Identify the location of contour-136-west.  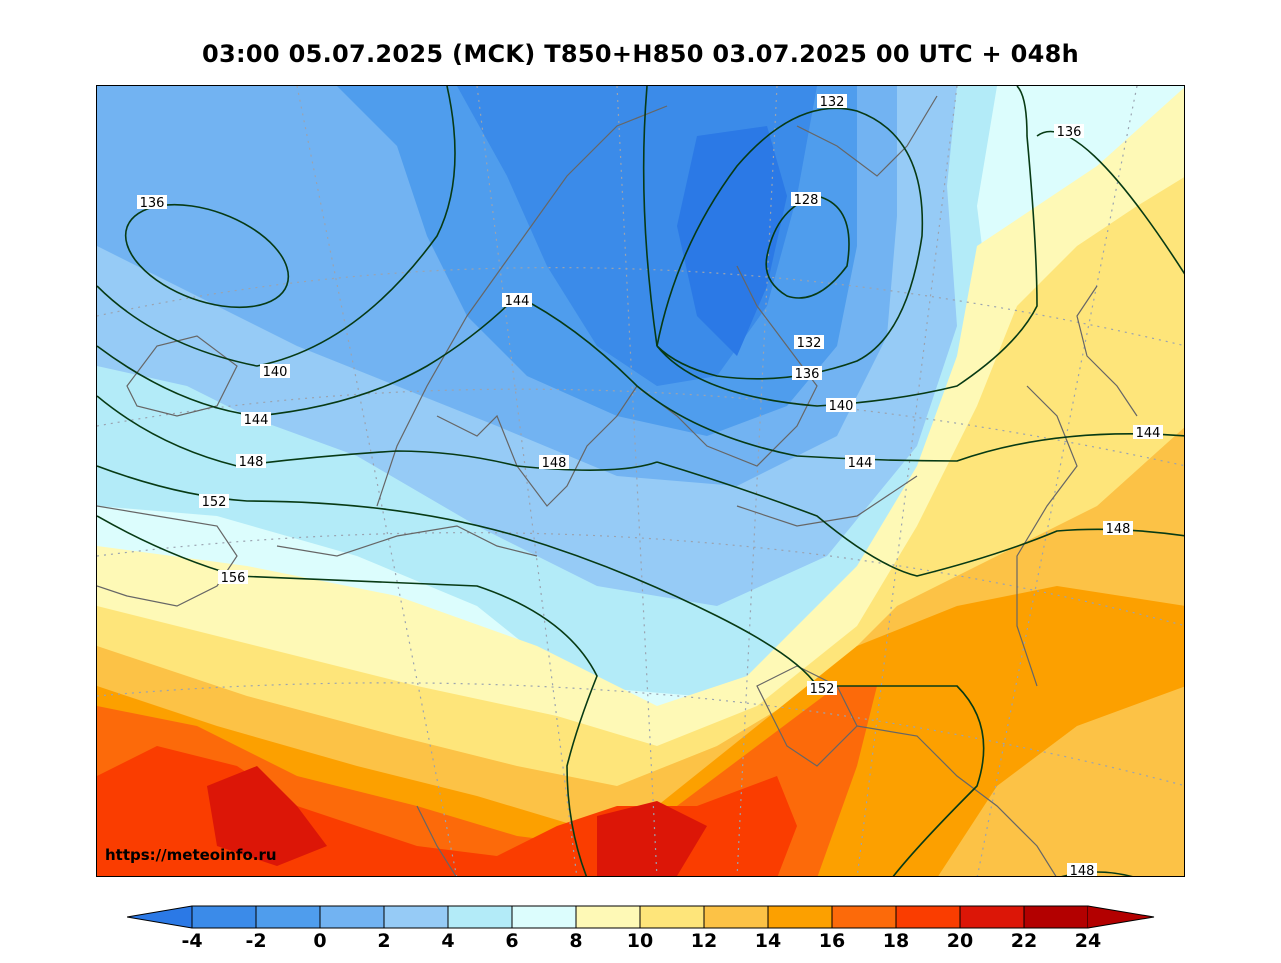
(207, 256).